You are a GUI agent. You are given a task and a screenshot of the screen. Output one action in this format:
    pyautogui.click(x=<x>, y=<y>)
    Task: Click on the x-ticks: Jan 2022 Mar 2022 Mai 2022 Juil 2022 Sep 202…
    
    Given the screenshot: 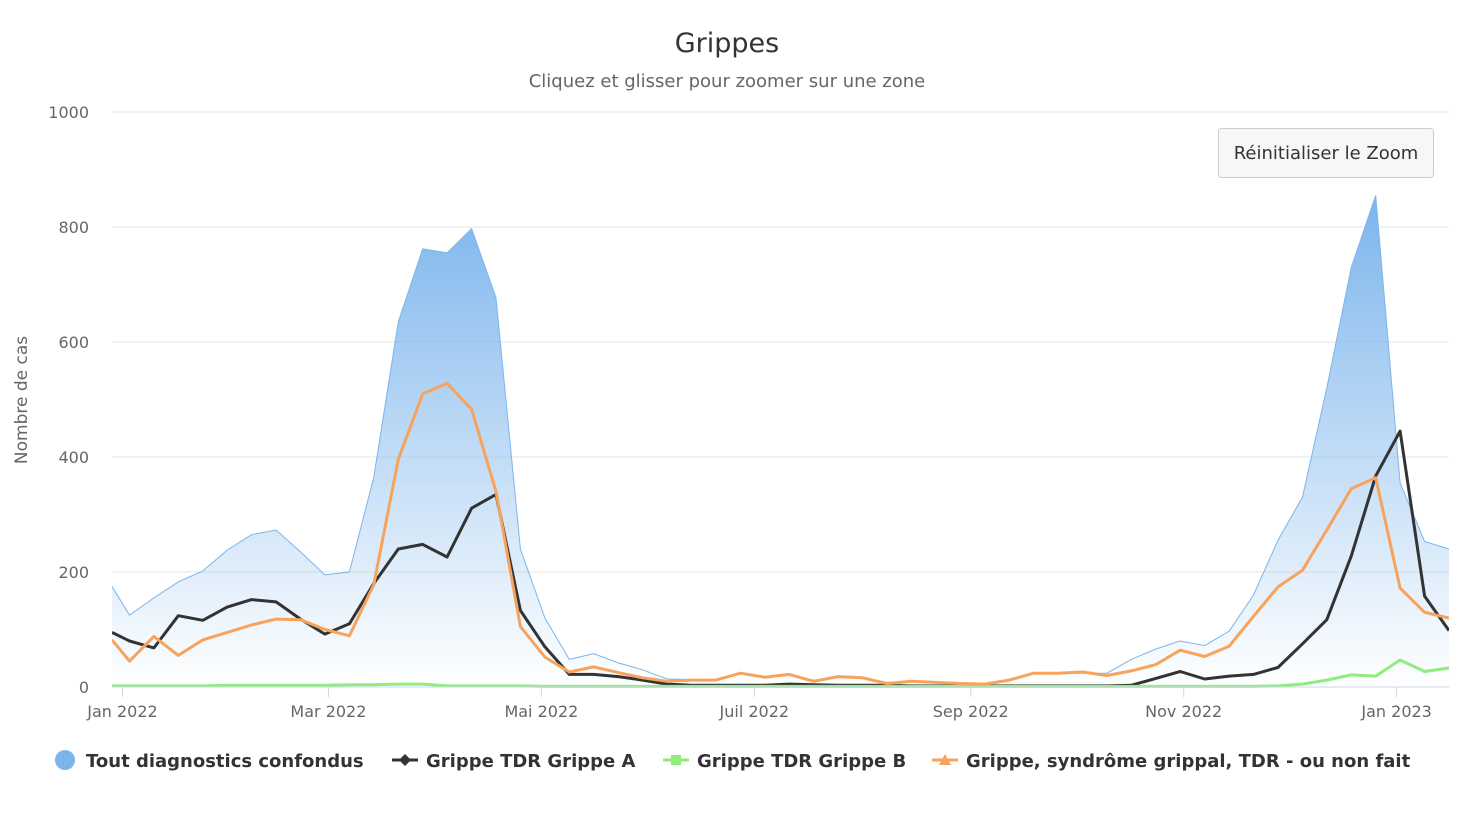 What is the action you would take?
    pyautogui.click(x=759, y=704)
    